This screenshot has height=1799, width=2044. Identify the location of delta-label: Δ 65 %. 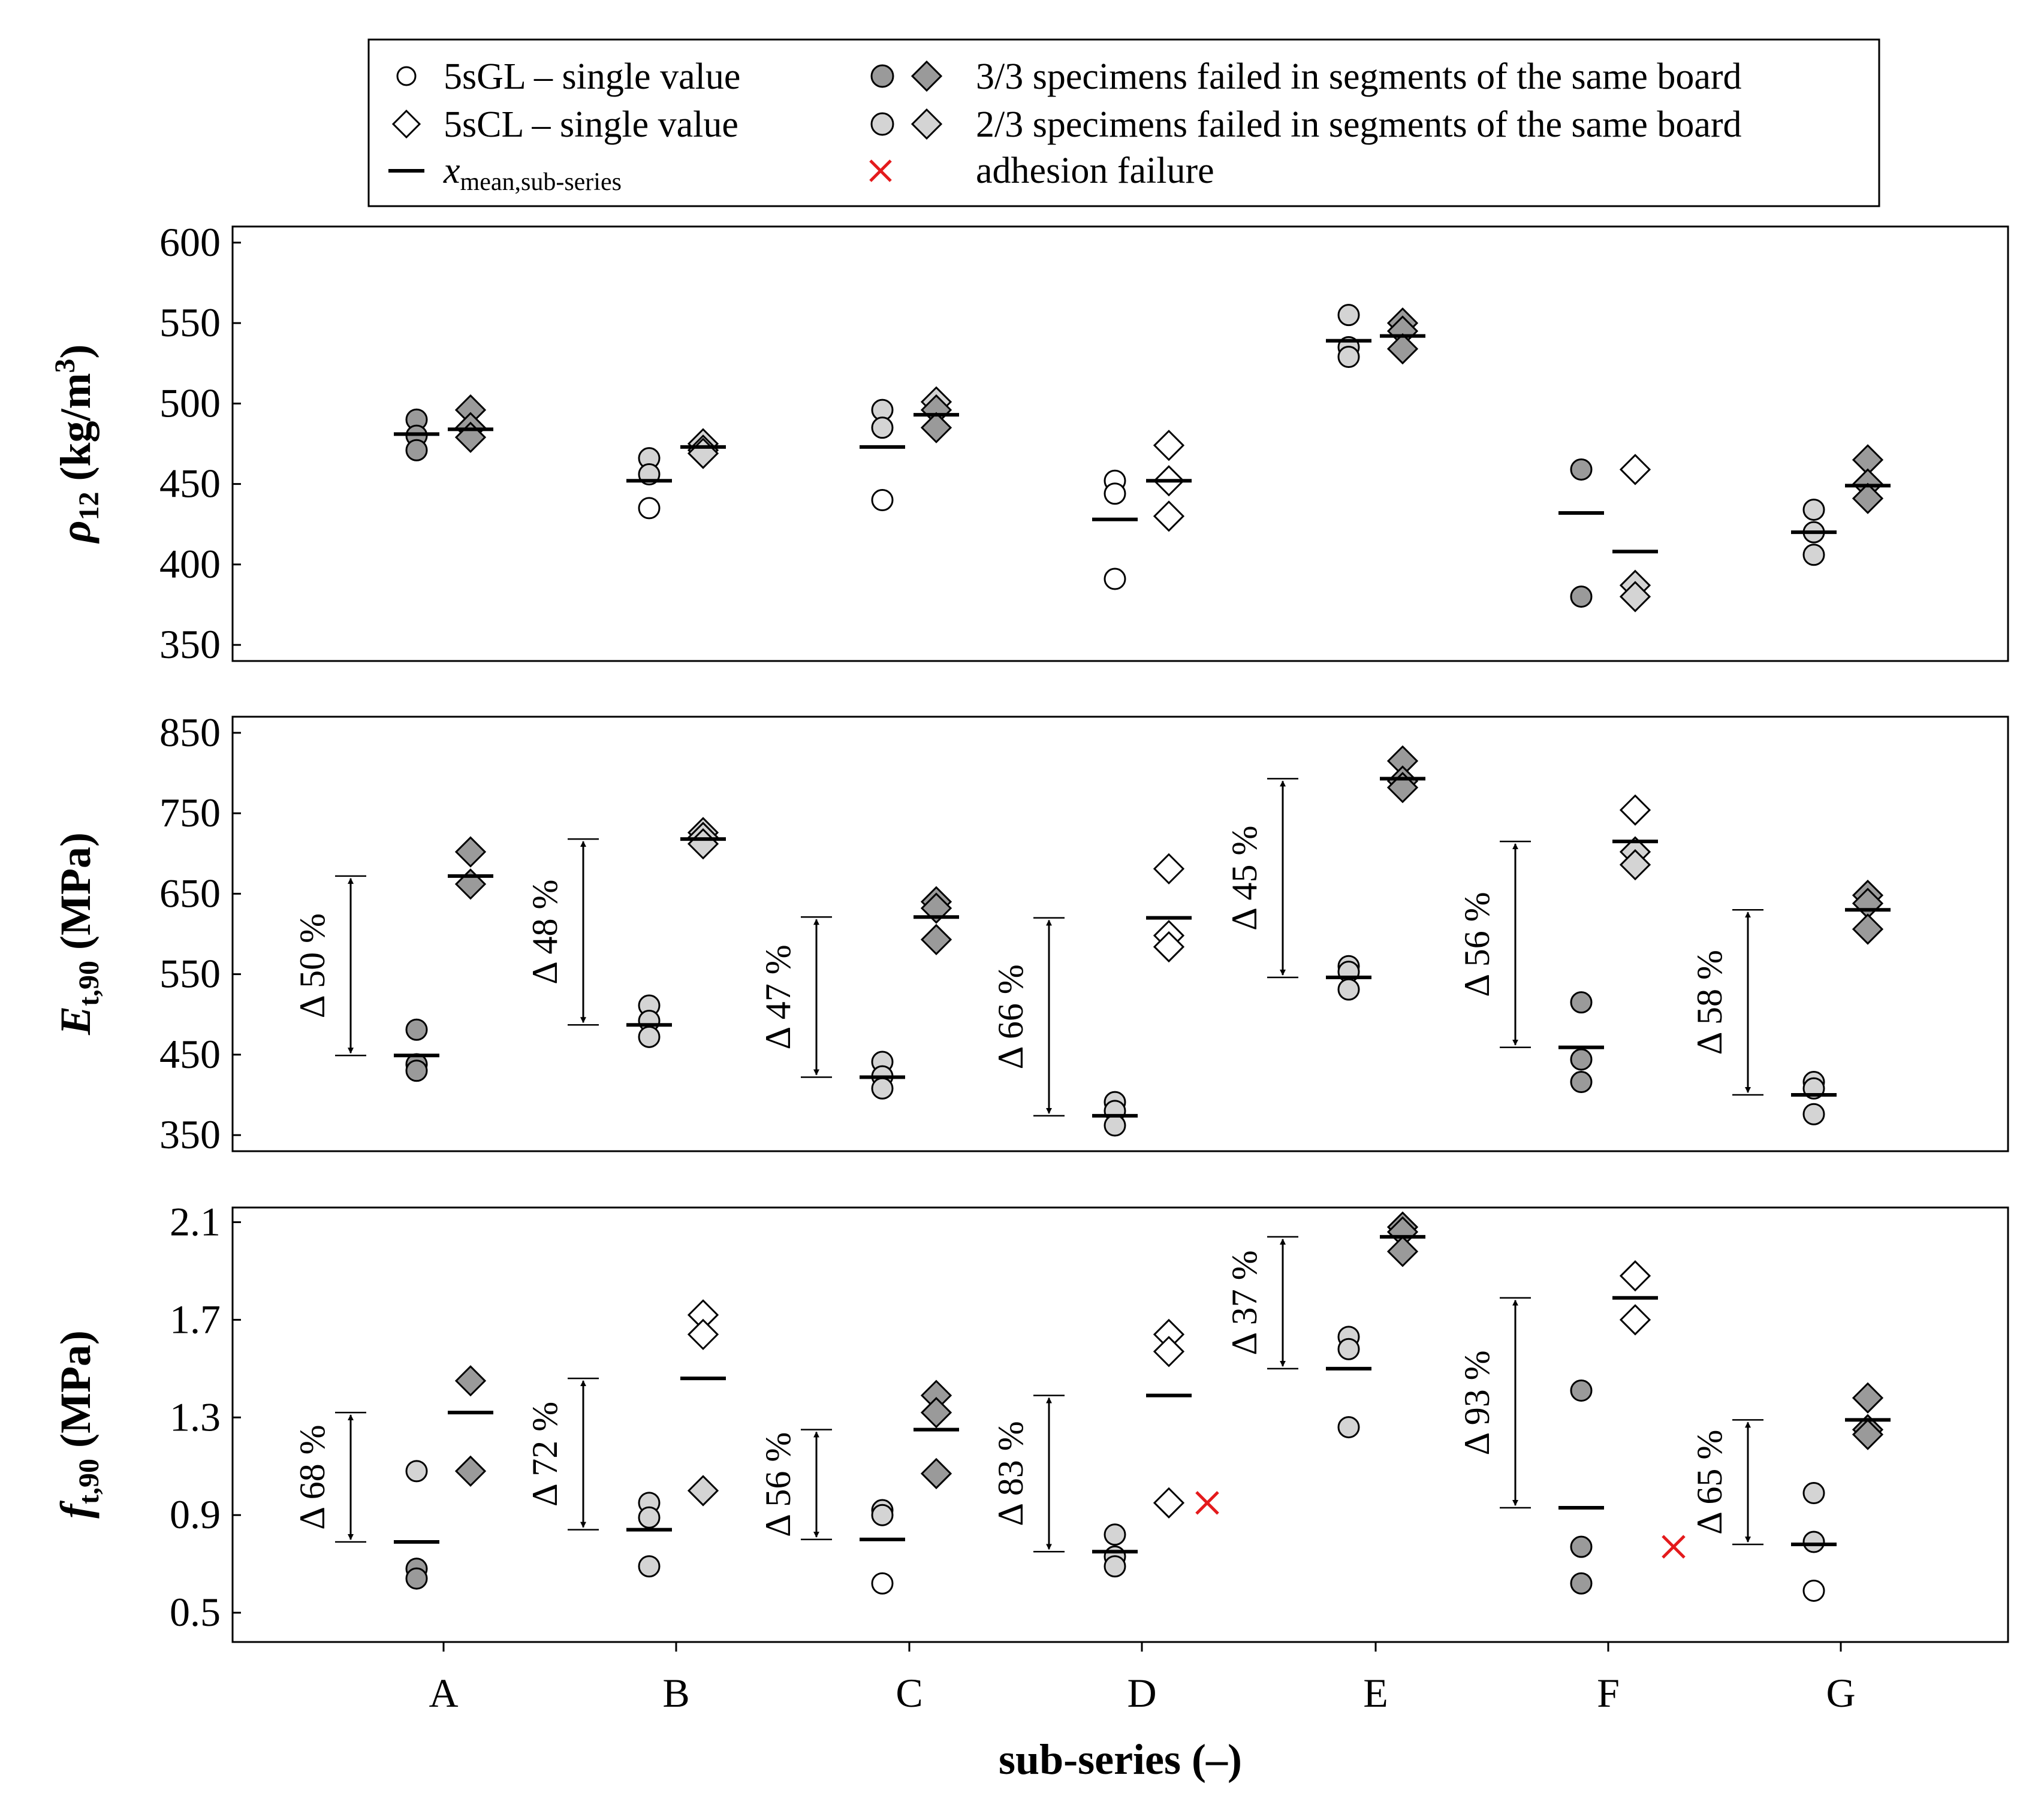
(1709, 1482).